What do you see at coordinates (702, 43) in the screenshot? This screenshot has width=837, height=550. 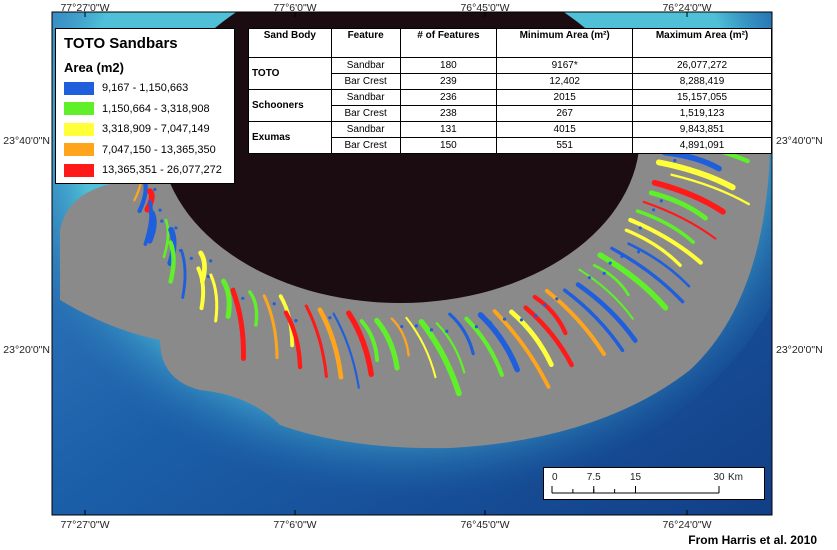 I see `header-cell: Maximum Area (m²)` at bounding box center [702, 43].